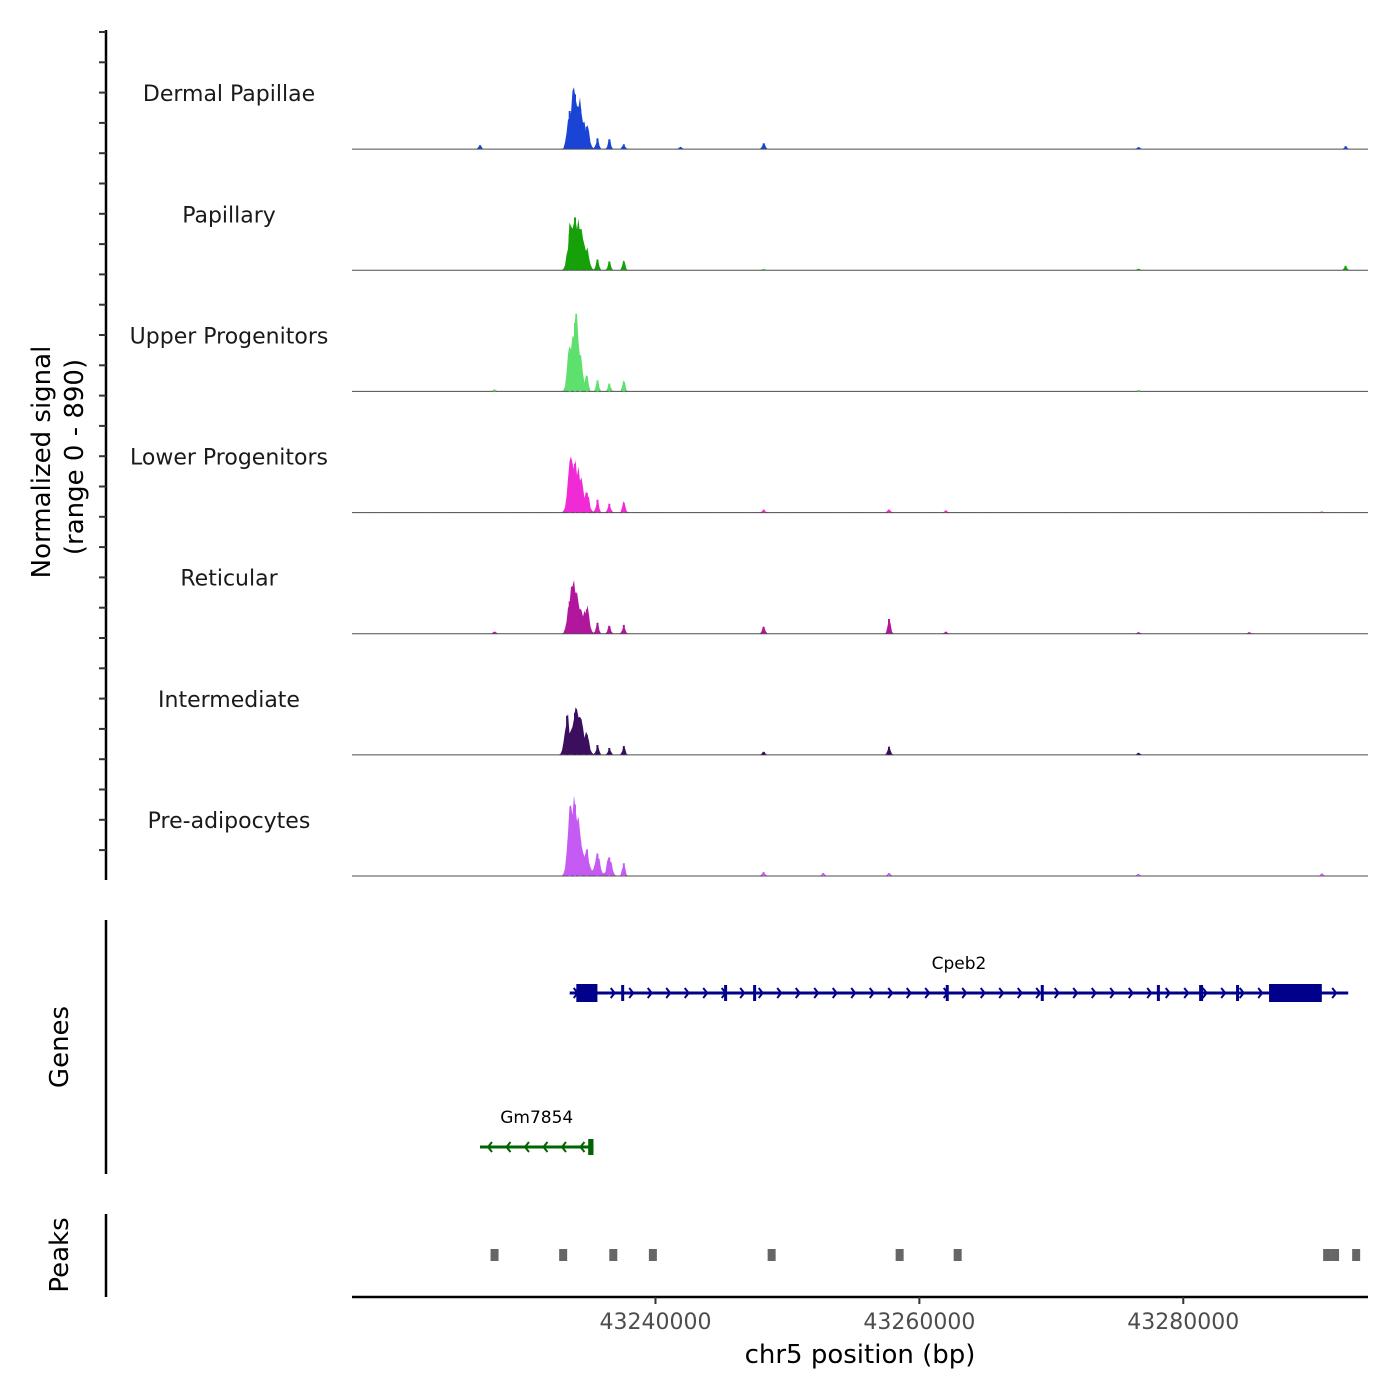 The width and height of the screenshot is (1400, 1400). What do you see at coordinates (959, 964) in the screenshot?
I see `gene-name-label: Cpeb2` at bounding box center [959, 964].